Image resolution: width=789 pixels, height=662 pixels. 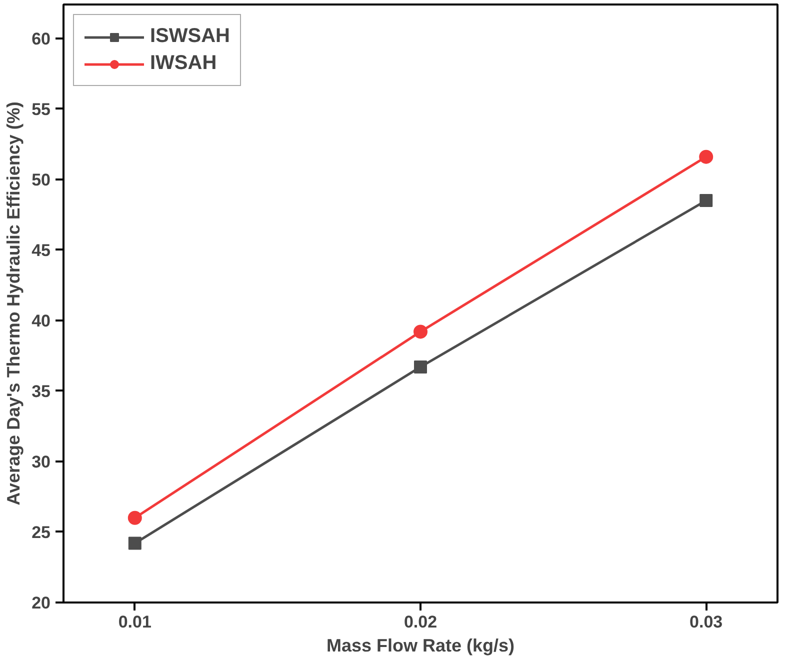 I want to click on y-tick-label: 40, so click(x=41, y=320).